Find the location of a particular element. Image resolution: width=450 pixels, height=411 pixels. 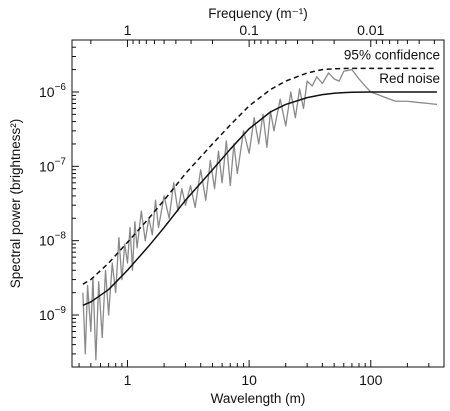

y-axis-title: Spectral power (brightness²) is located at coordinates (15, 204).